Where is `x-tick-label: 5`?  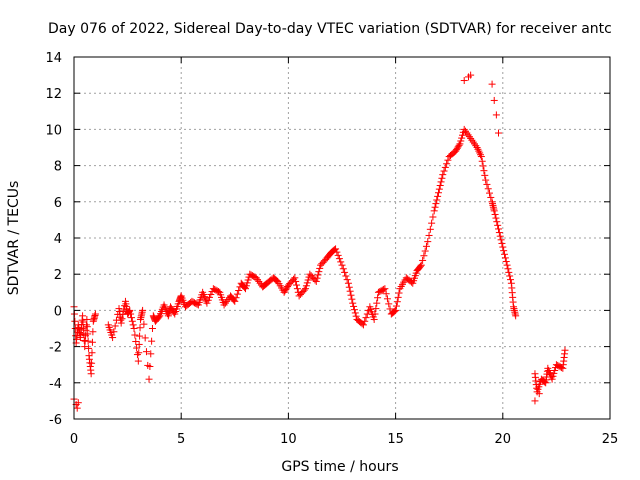 x-tick-label: 5 is located at coordinates (181, 439).